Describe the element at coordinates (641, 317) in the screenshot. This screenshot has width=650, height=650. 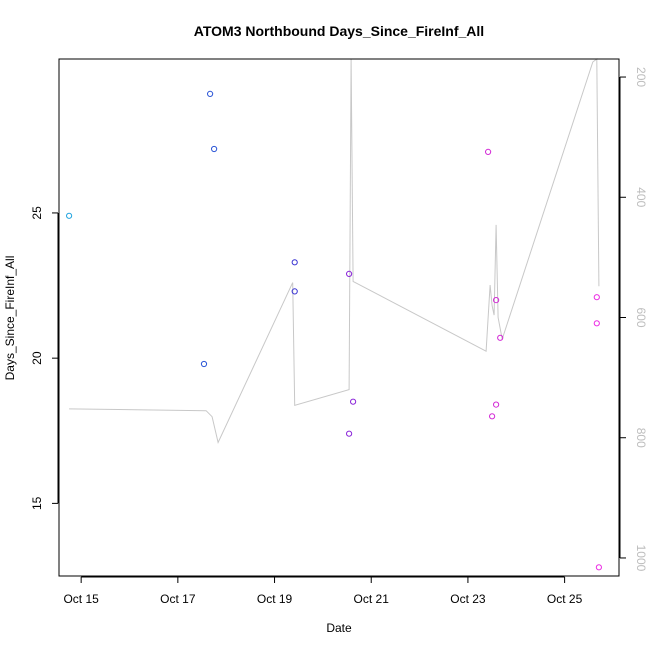
I see `y2-tick-label: 600` at that location.